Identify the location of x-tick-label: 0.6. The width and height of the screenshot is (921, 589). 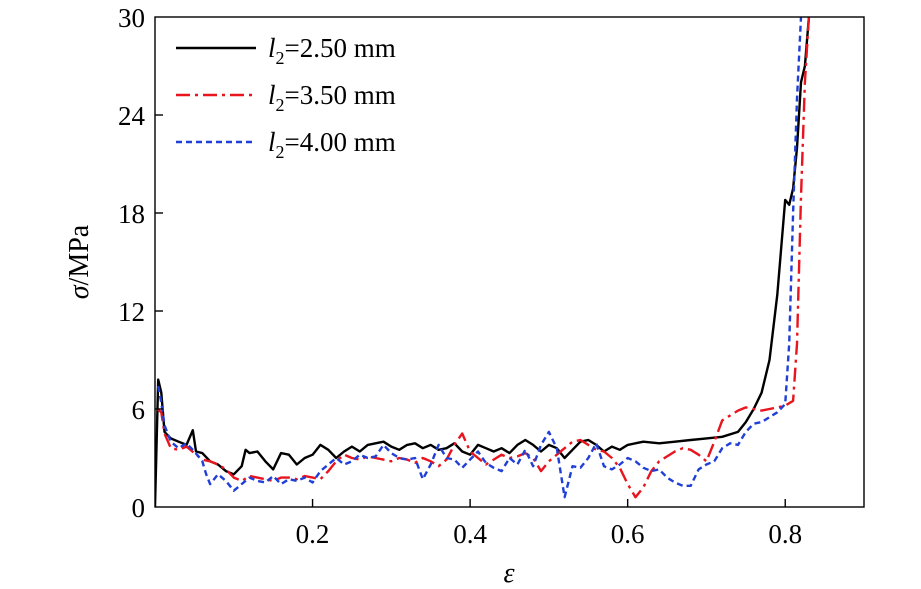
(628, 534).